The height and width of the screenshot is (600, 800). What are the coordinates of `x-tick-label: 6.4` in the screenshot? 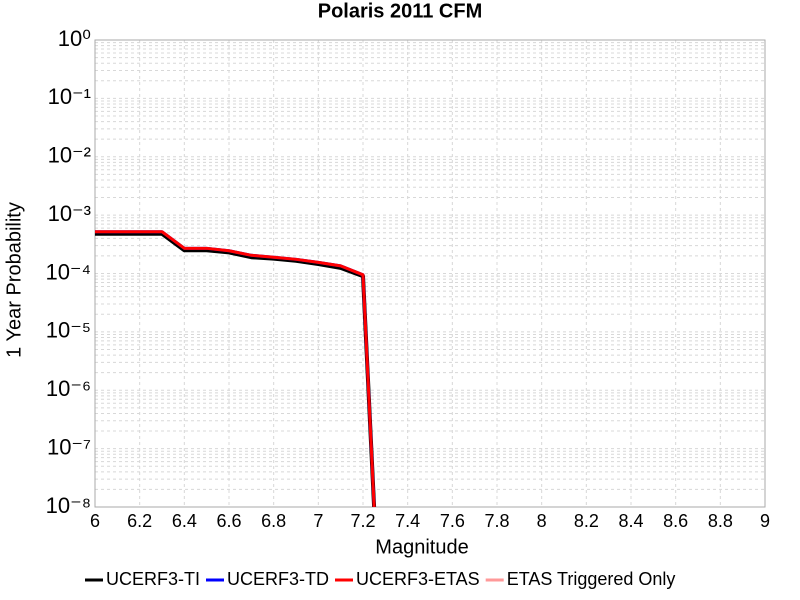 It's located at (184, 521).